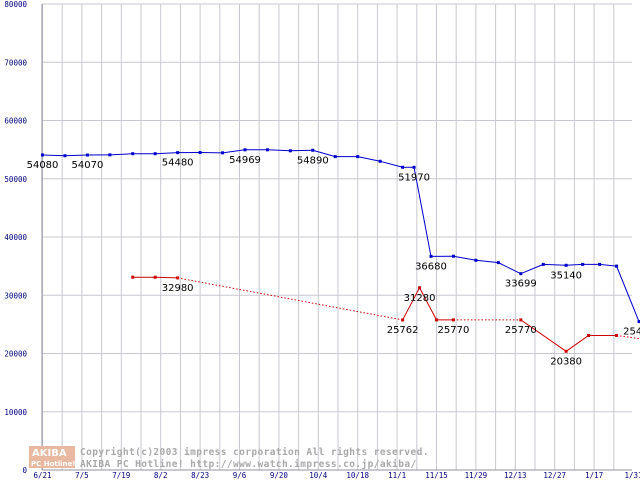 The height and width of the screenshot is (480, 640). Describe the element at coordinates (414, 177) in the screenshot. I see `data-label: 51970` at that location.